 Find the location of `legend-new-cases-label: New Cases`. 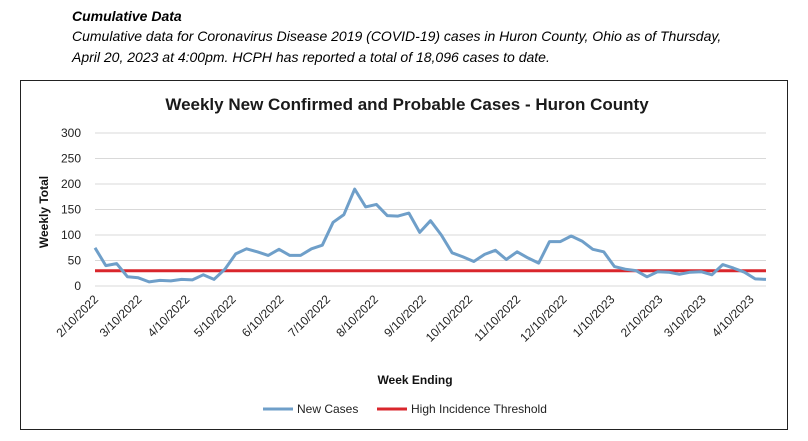

legend-new-cases-label: New Cases is located at coordinates (327, 409).